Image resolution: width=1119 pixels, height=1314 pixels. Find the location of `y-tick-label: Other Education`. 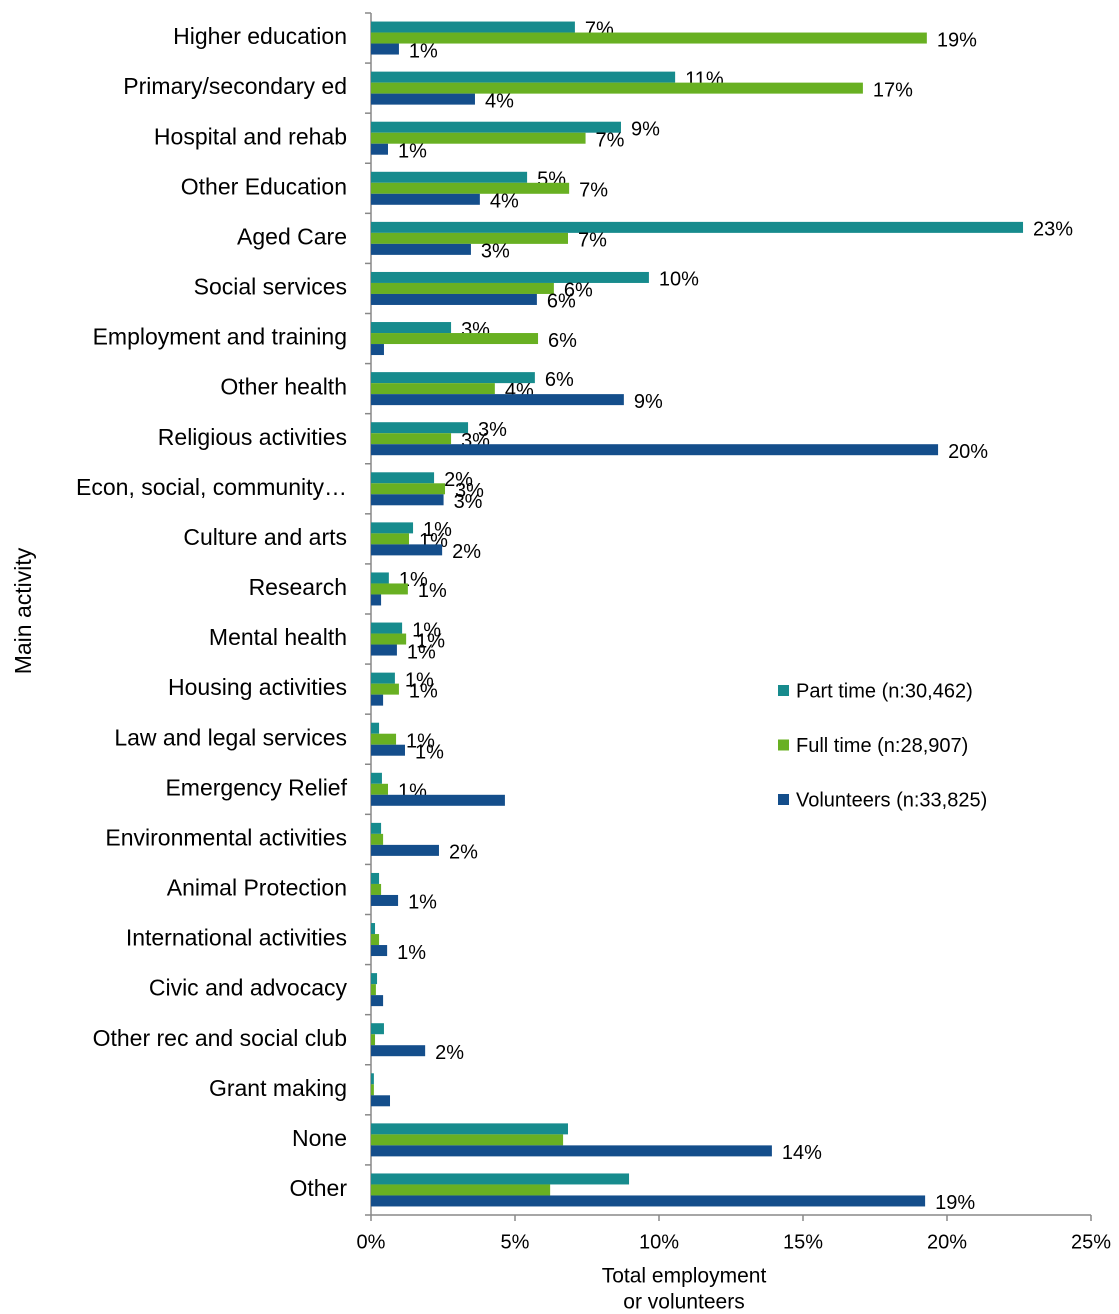

y-tick-label: Other Education is located at coordinates (264, 186).